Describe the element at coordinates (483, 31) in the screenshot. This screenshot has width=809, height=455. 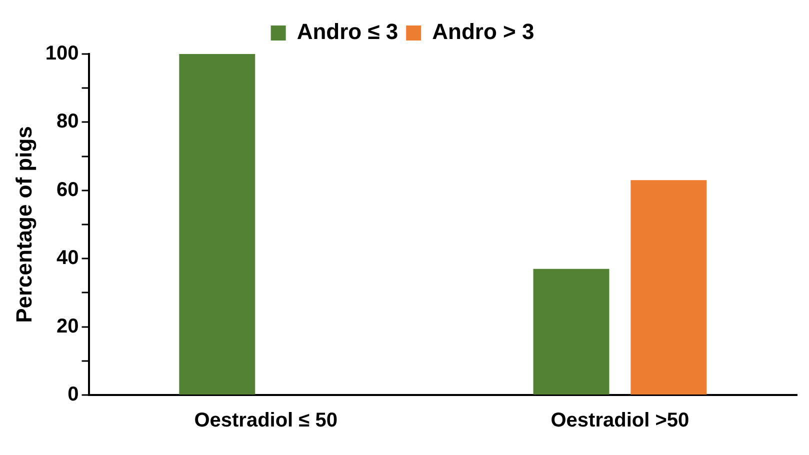
I see `legend-label: Andro > 3` at that location.